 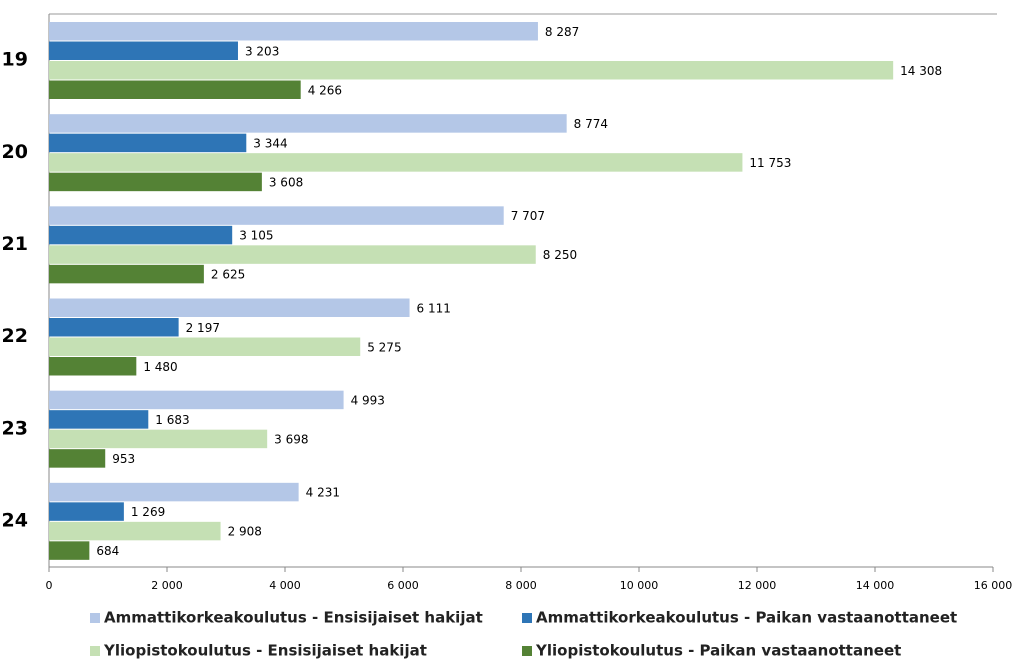 I want to click on value-label: 953, so click(x=123, y=459).